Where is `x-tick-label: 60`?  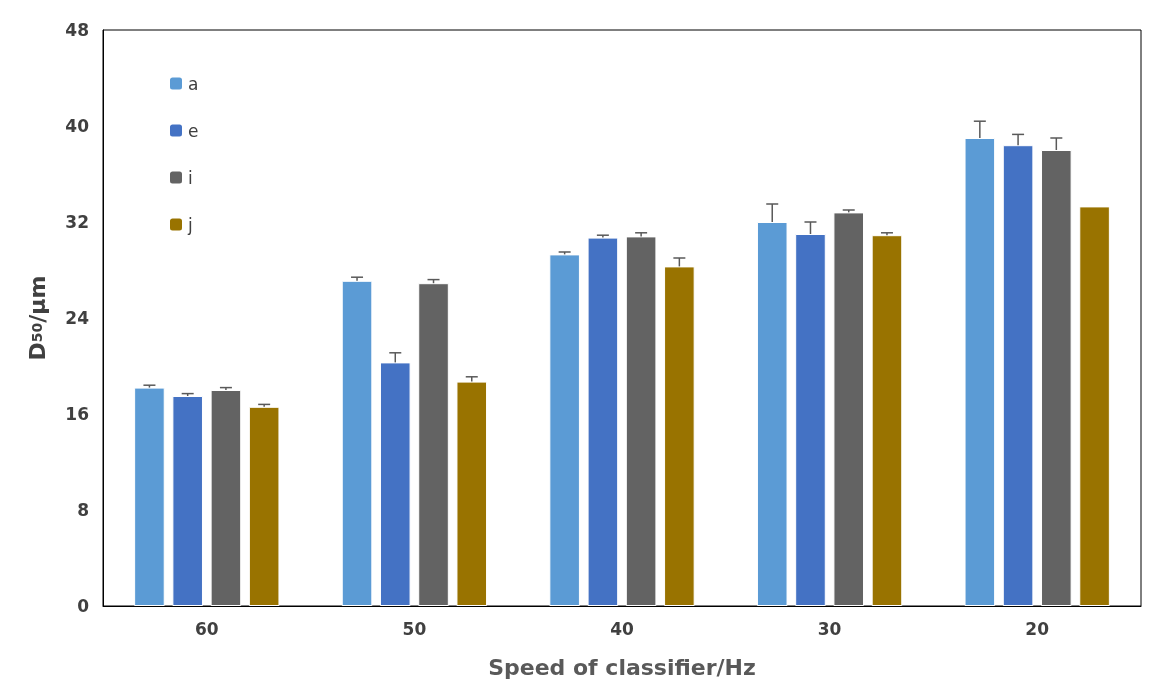
x-tick-label: 60 is located at coordinates (206, 628).